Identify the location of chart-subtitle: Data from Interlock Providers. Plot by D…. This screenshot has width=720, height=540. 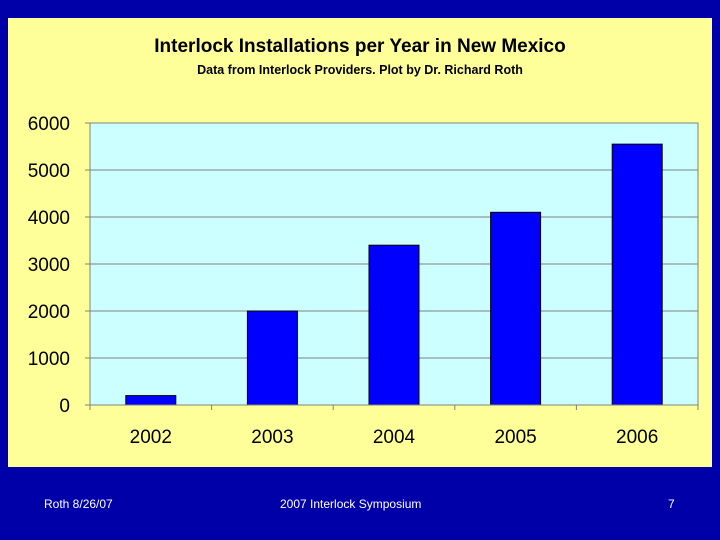
(360, 70).